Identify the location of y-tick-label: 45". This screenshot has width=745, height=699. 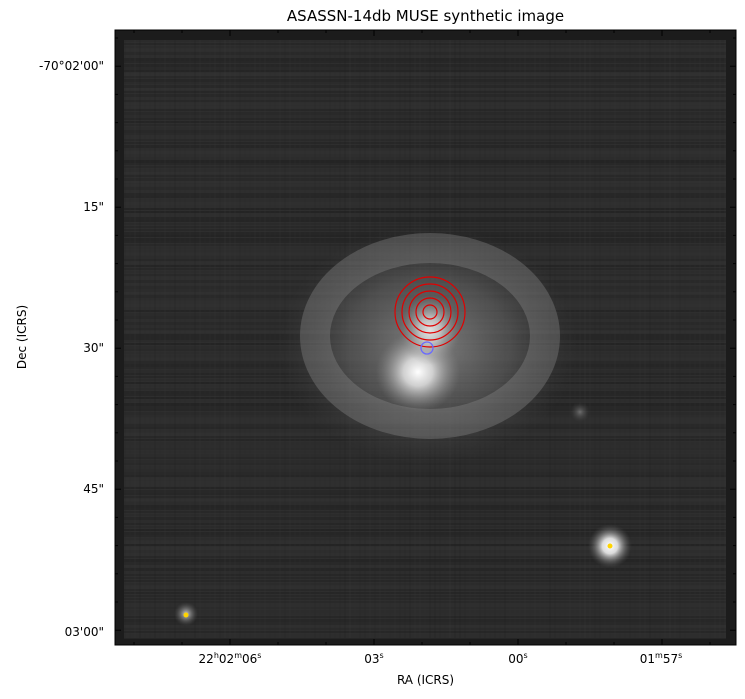
(93, 489).